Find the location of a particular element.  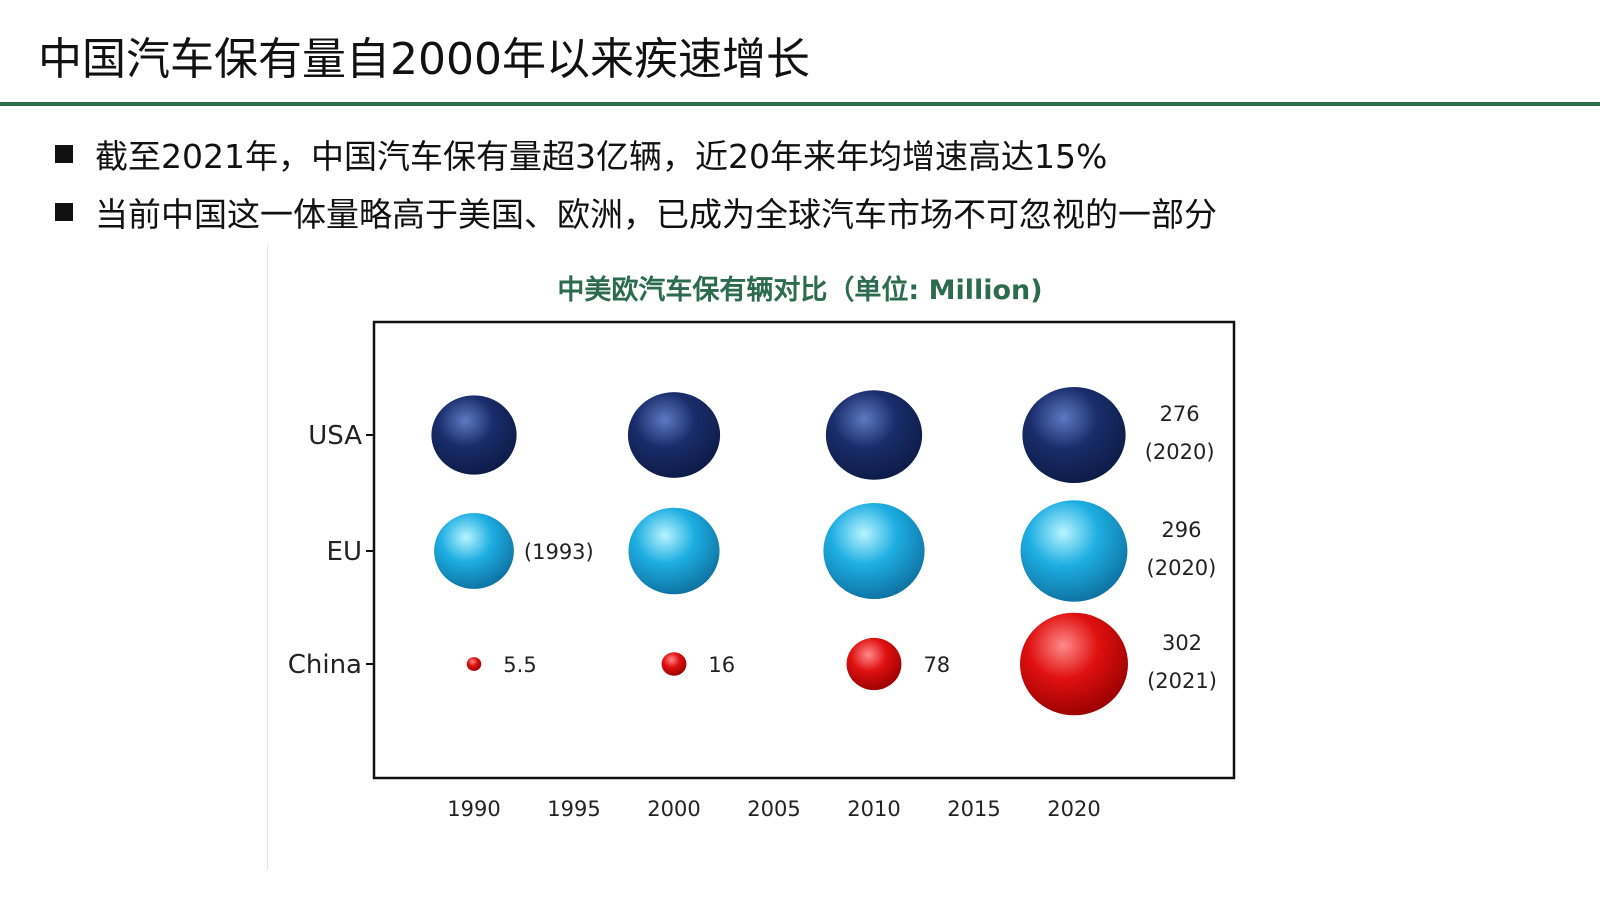

bullet-text: 当前中国这一体量略高于美国、欧洲，已成为全球汽车市场不可忽视的一部分 is located at coordinates (656, 214).